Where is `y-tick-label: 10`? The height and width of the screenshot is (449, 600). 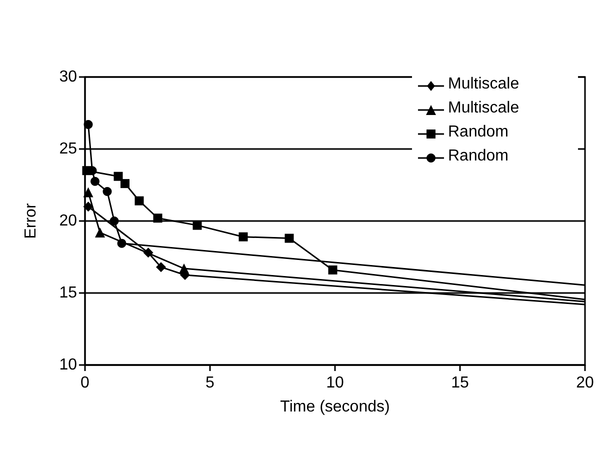
y-tick-label: 10 is located at coordinates (68, 365).